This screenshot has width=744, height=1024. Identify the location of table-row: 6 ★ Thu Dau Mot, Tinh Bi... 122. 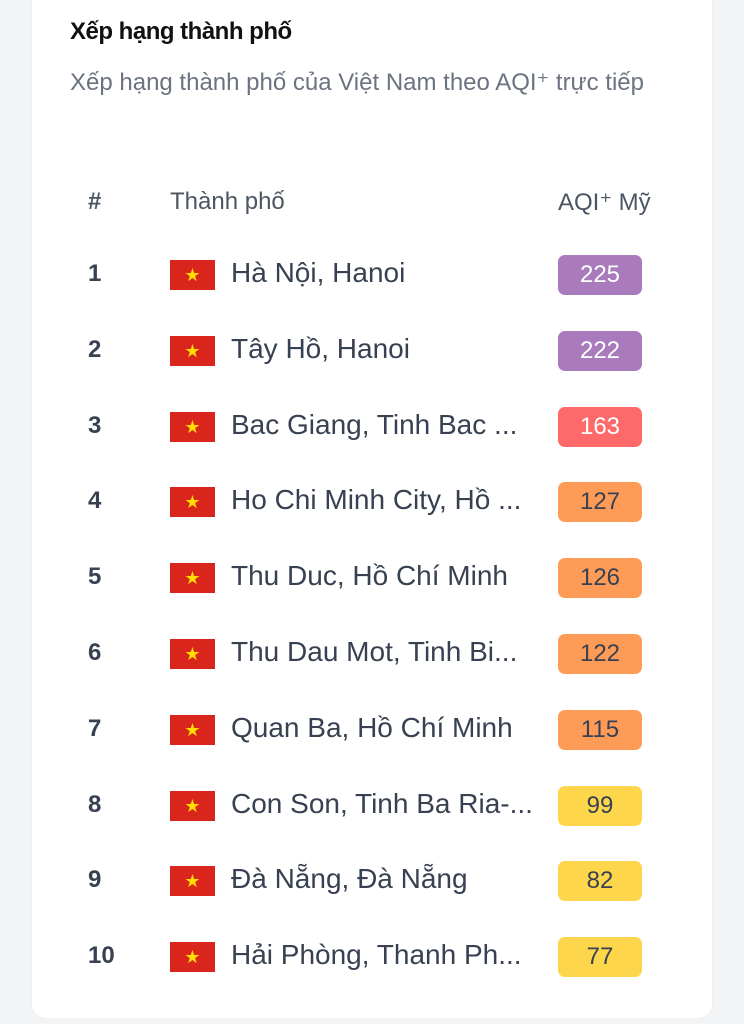
(372, 654).